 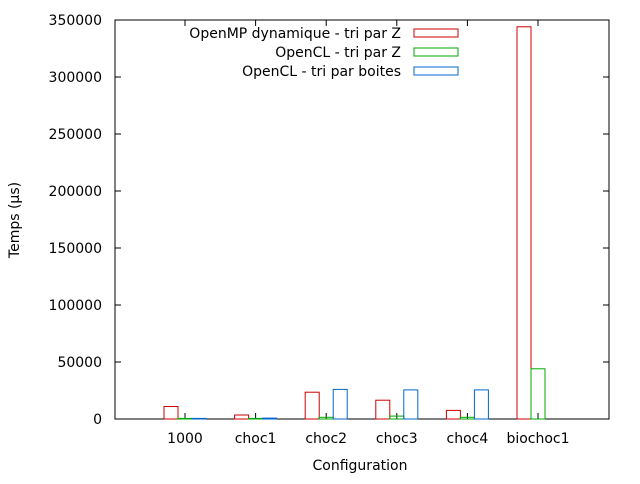 What do you see at coordinates (537, 439) in the screenshot?
I see `x-tick-label: biochoc1` at bounding box center [537, 439].